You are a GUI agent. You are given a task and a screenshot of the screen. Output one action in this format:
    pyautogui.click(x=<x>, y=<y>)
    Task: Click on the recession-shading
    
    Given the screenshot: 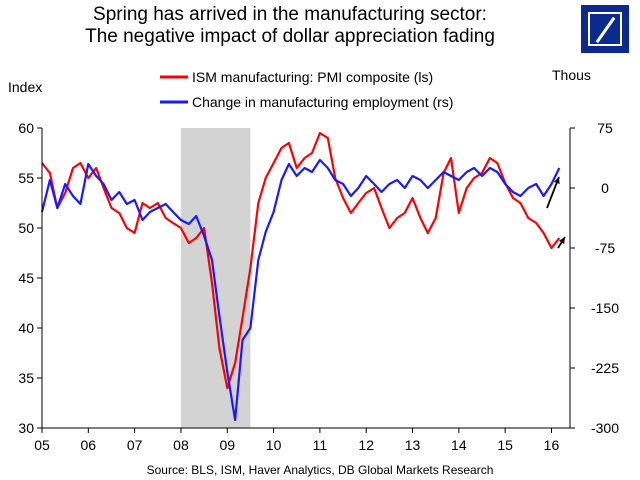 What is the action you would take?
    pyautogui.click(x=215, y=278)
    